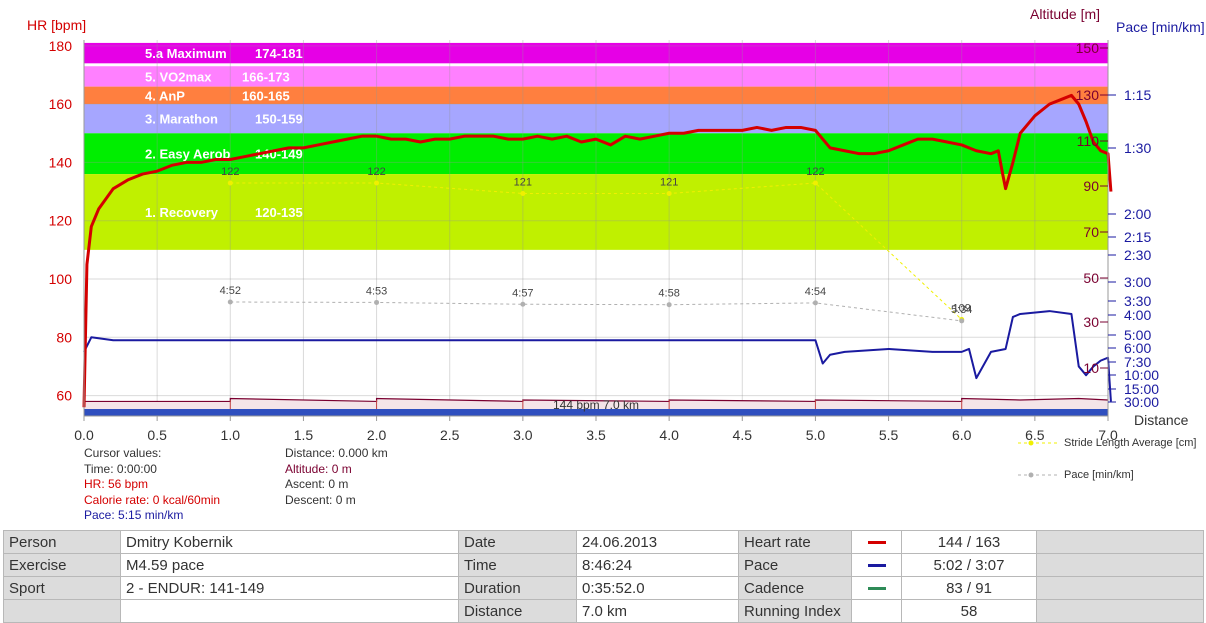  I want to click on cursor-altitude: Altitude: 0 m, so click(318, 468).